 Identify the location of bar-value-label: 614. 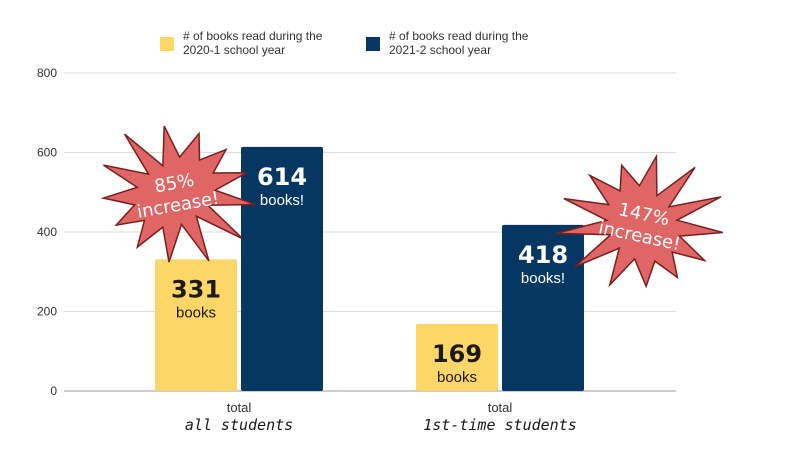
(282, 177).